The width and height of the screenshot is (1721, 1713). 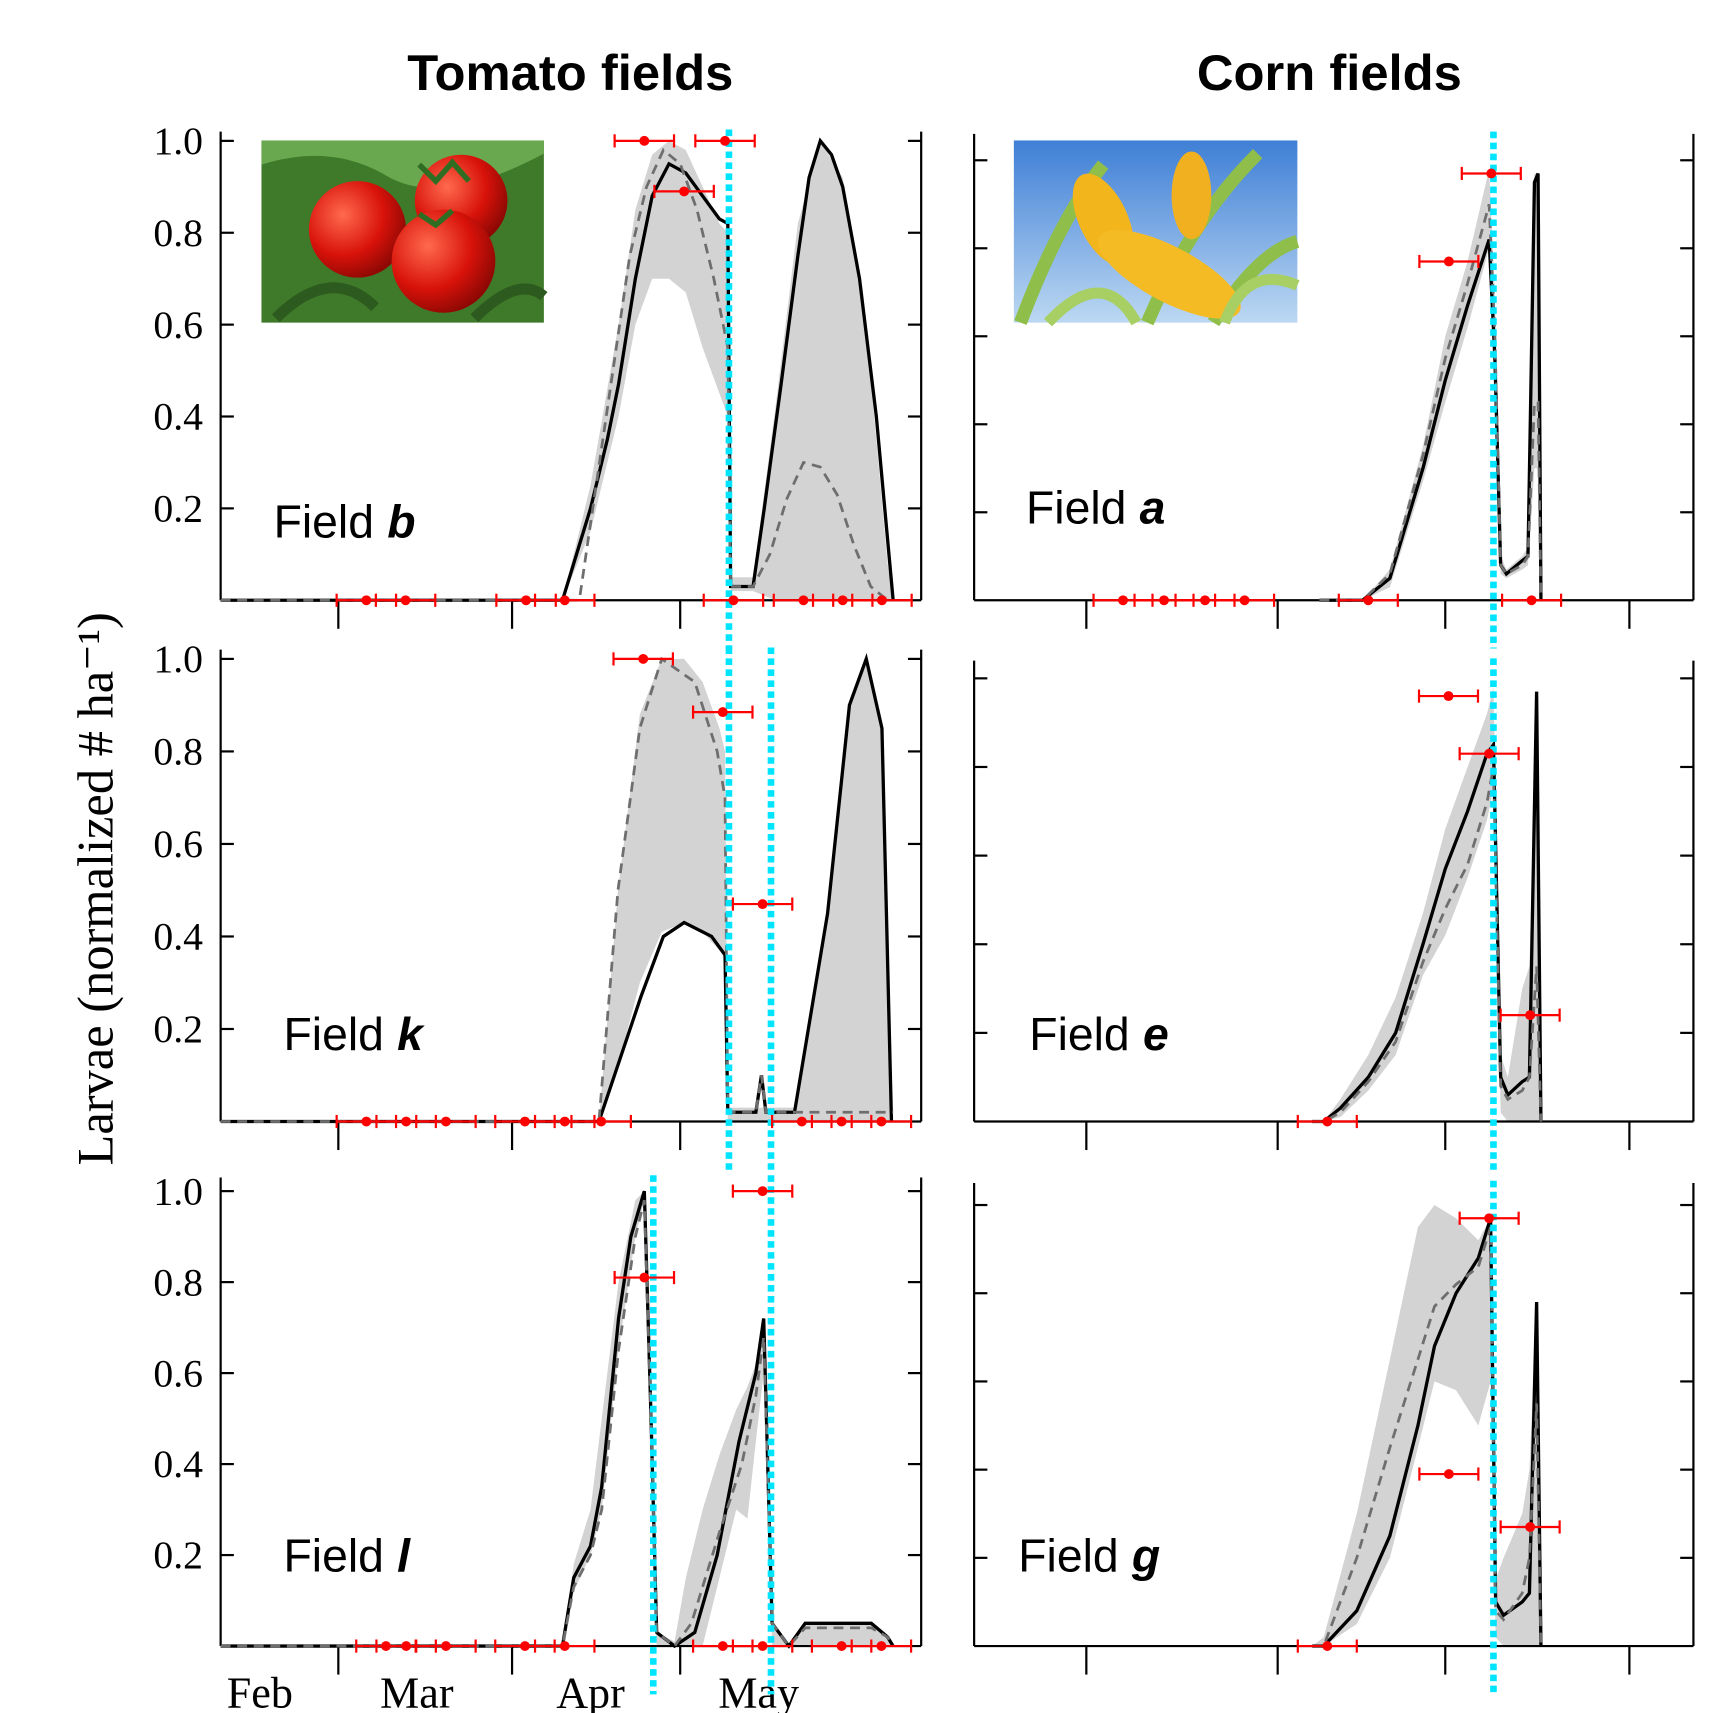 I want to click on field-label: Field b, so click(x=345, y=522).